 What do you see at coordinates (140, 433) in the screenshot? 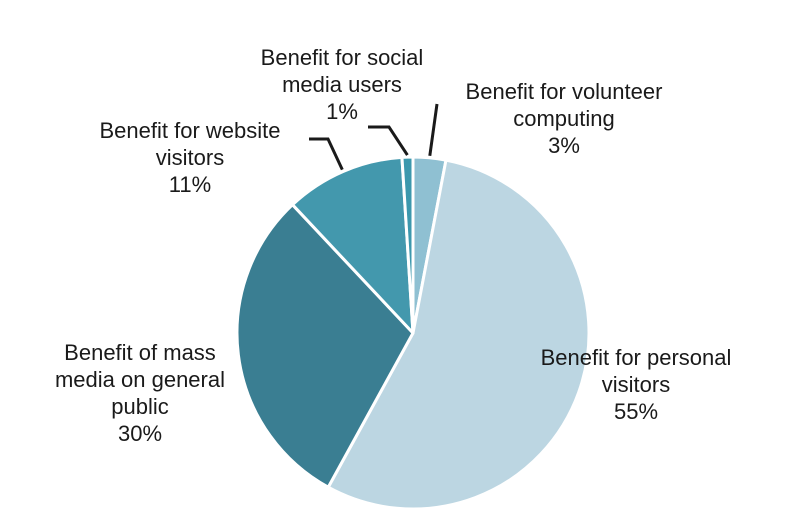
I see `slice-value-label: 30%` at bounding box center [140, 433].